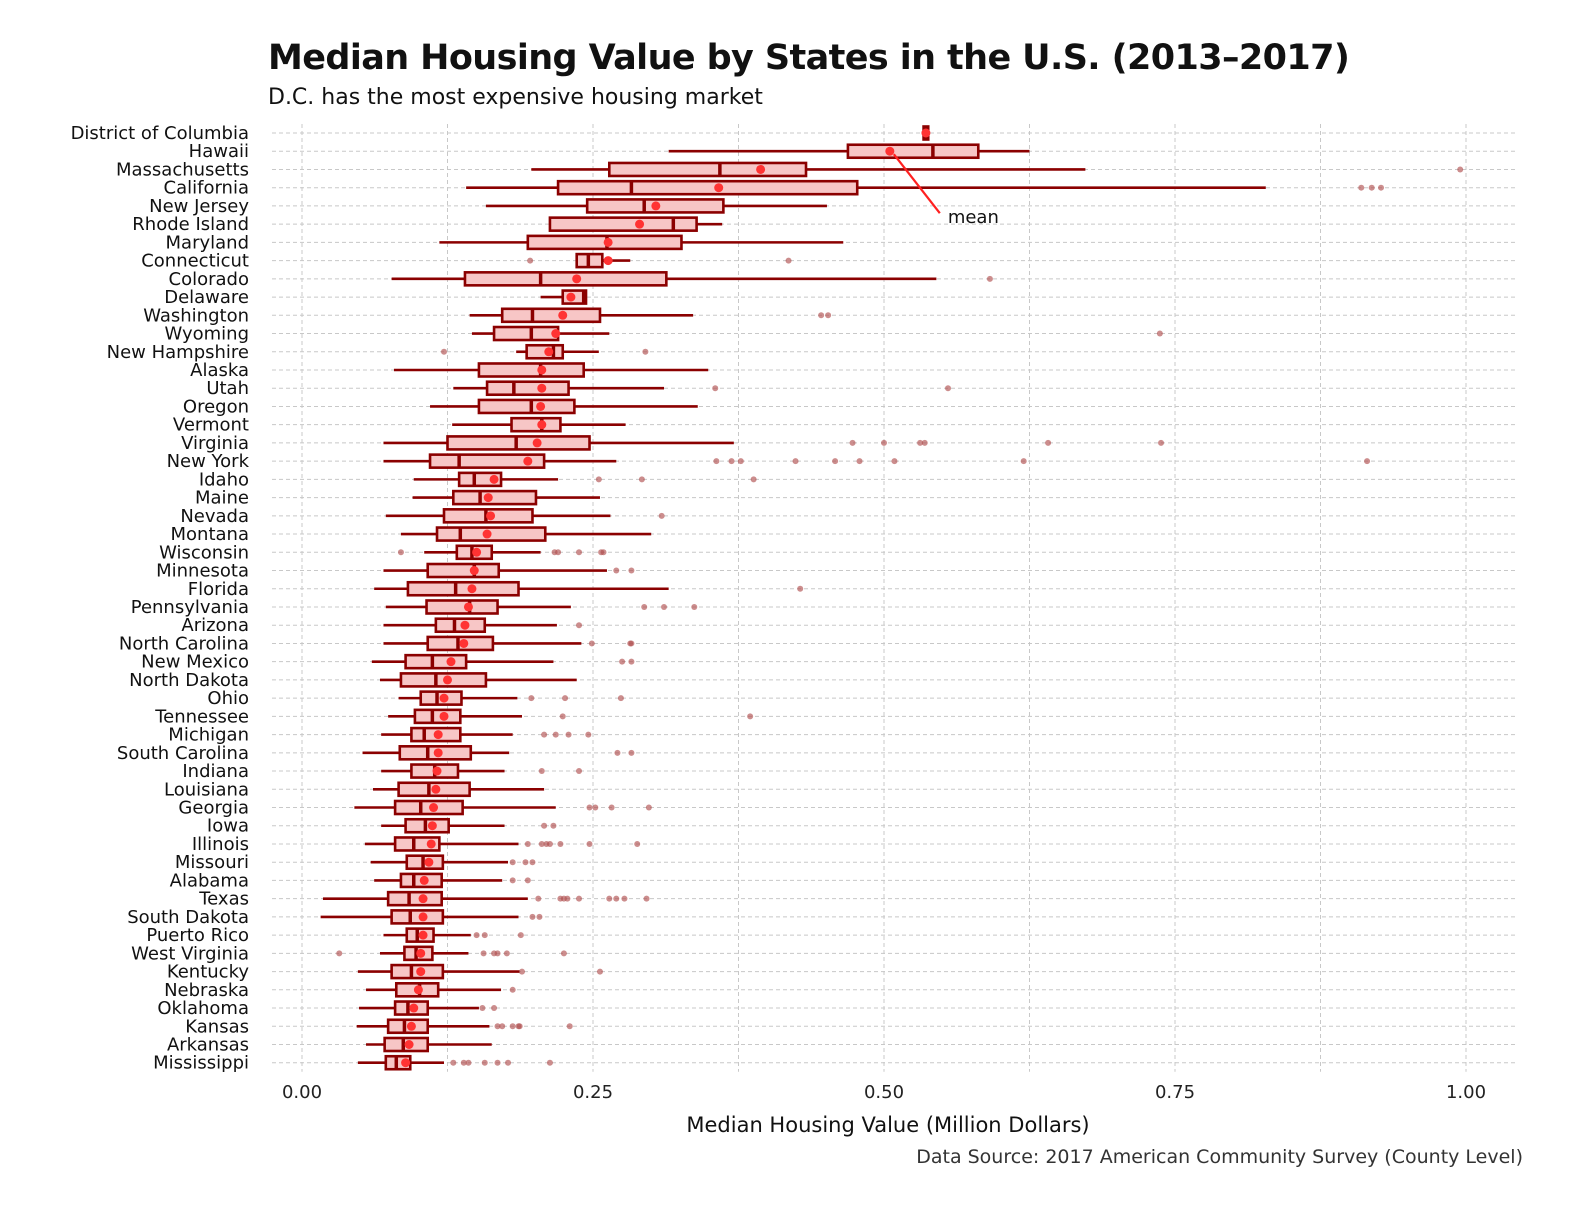 This screenshot has width=1579, height=1214. Describe the element at coordinates (213, 808) in the screenshot. I see `y-tick-label: Georgia` at that location.